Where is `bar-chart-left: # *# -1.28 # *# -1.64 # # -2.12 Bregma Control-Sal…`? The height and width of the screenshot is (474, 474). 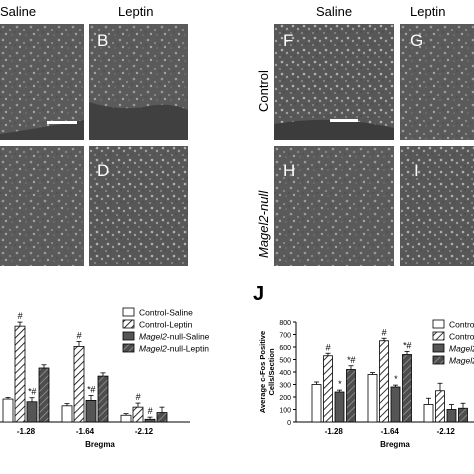 bar-chart-left: # *# -1.28 # *# -1.64 # # -2.12 Bregma Control-Sal… is located at coordinates (105, 378).